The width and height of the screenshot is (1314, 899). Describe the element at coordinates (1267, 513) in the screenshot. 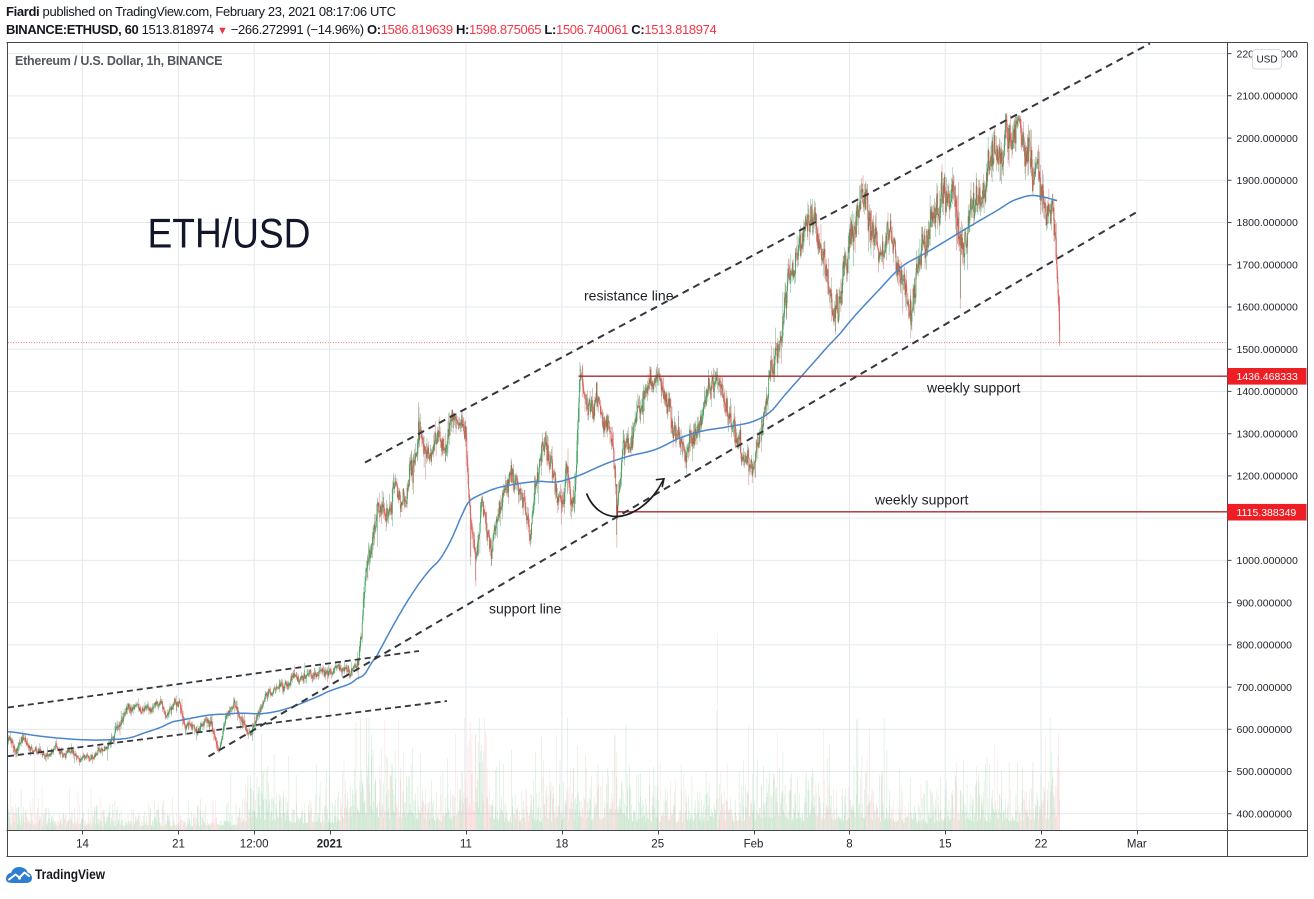

I see `svg-text: 1115.388349` at that location.